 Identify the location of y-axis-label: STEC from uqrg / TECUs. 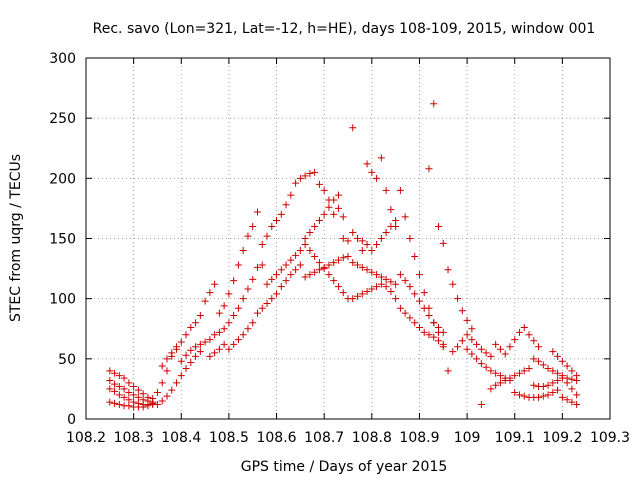
(16, 238).